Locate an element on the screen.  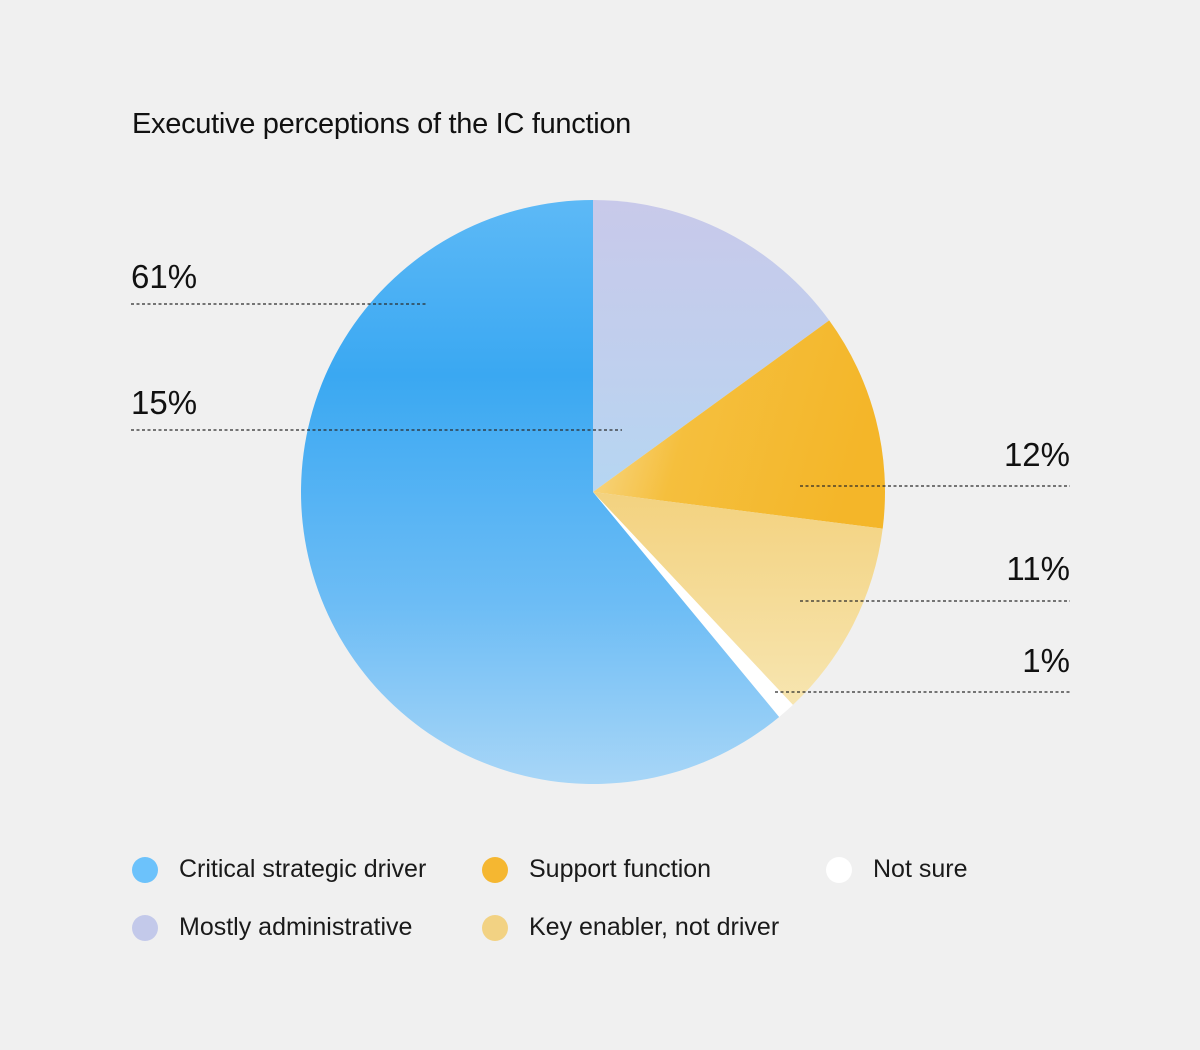
pie-slice-key-enabler-not-driver is located at coordinates (738, 598).